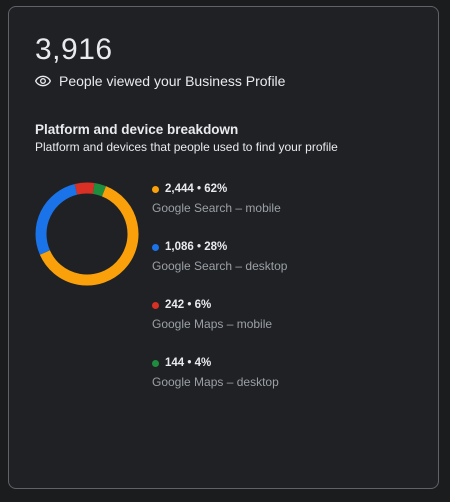  I want to click on legend-label: Google Search – desktop, so click(220, 266).